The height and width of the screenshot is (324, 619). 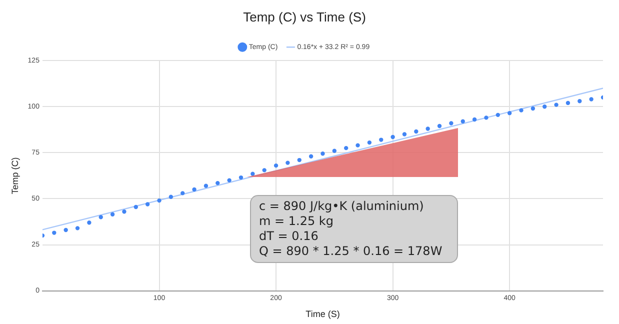 I want to click on annotation: Q = 890 * 1.25 * 0.16 = 178W, so click(x=351, y=251).